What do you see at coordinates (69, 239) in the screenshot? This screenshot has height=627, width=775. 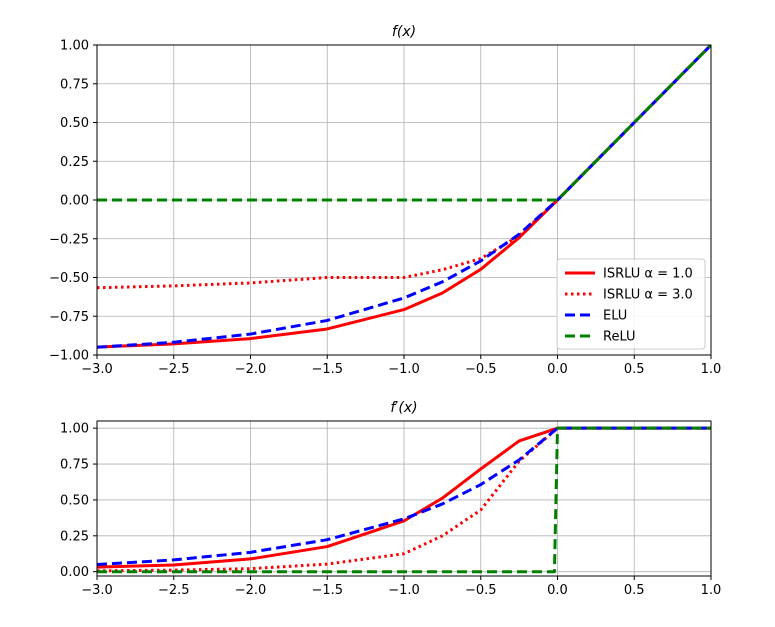 I see `y-tick-label: −0.25` at bounding box center [69, 239].